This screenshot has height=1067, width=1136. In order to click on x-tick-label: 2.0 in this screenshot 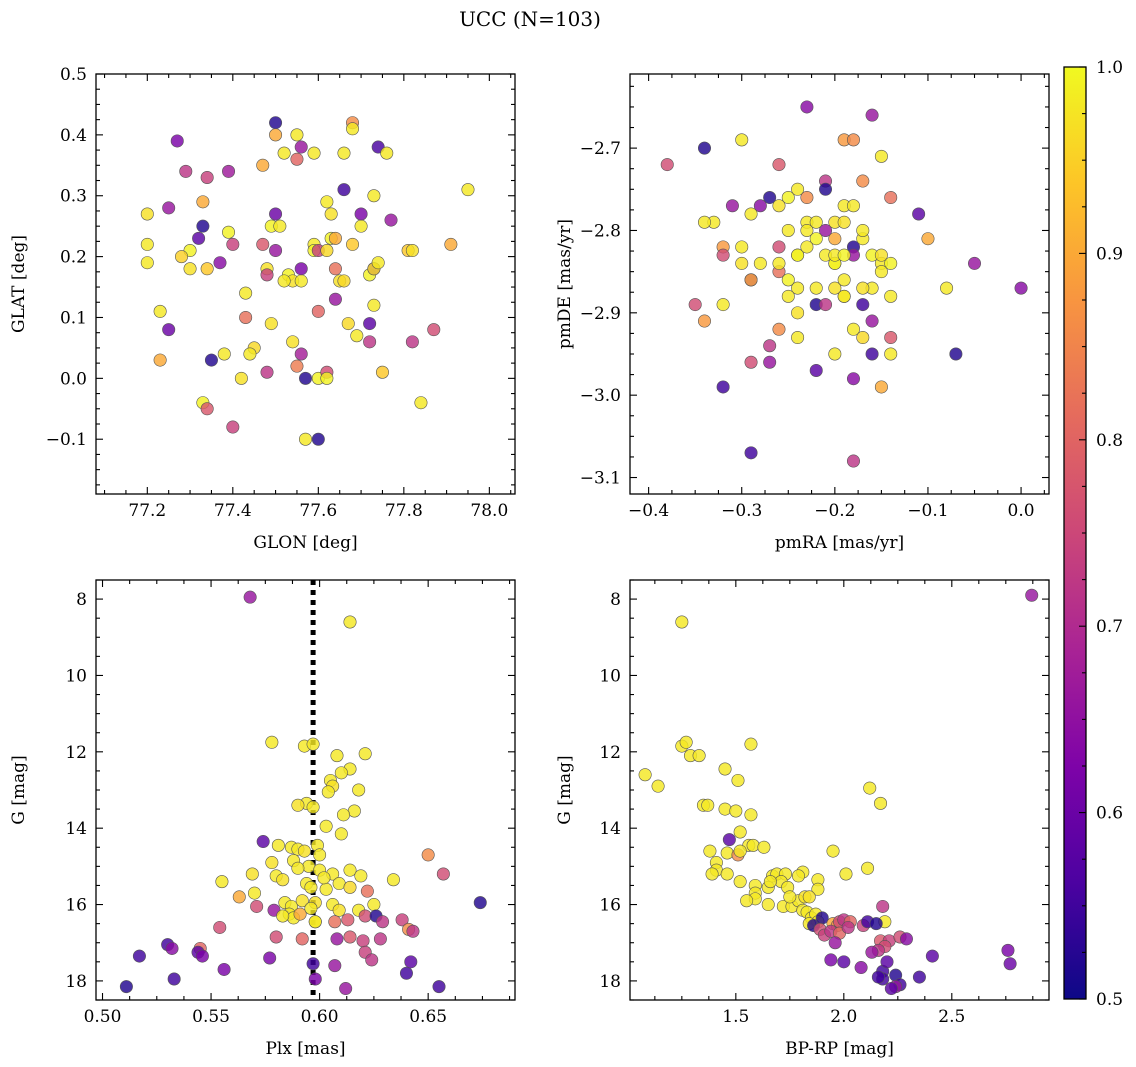, I will do `click(843, 1017)`.